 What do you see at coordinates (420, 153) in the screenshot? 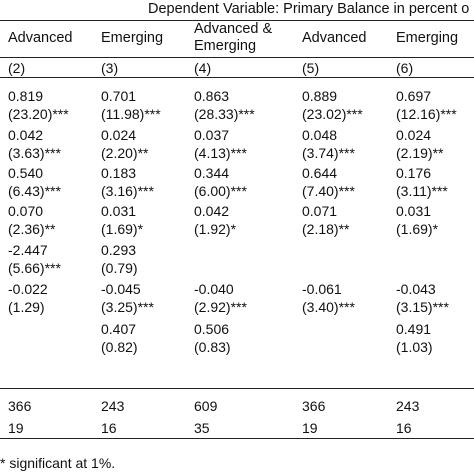
I see `t-statistic: (2.19)**` at bounding box center [420, 153].